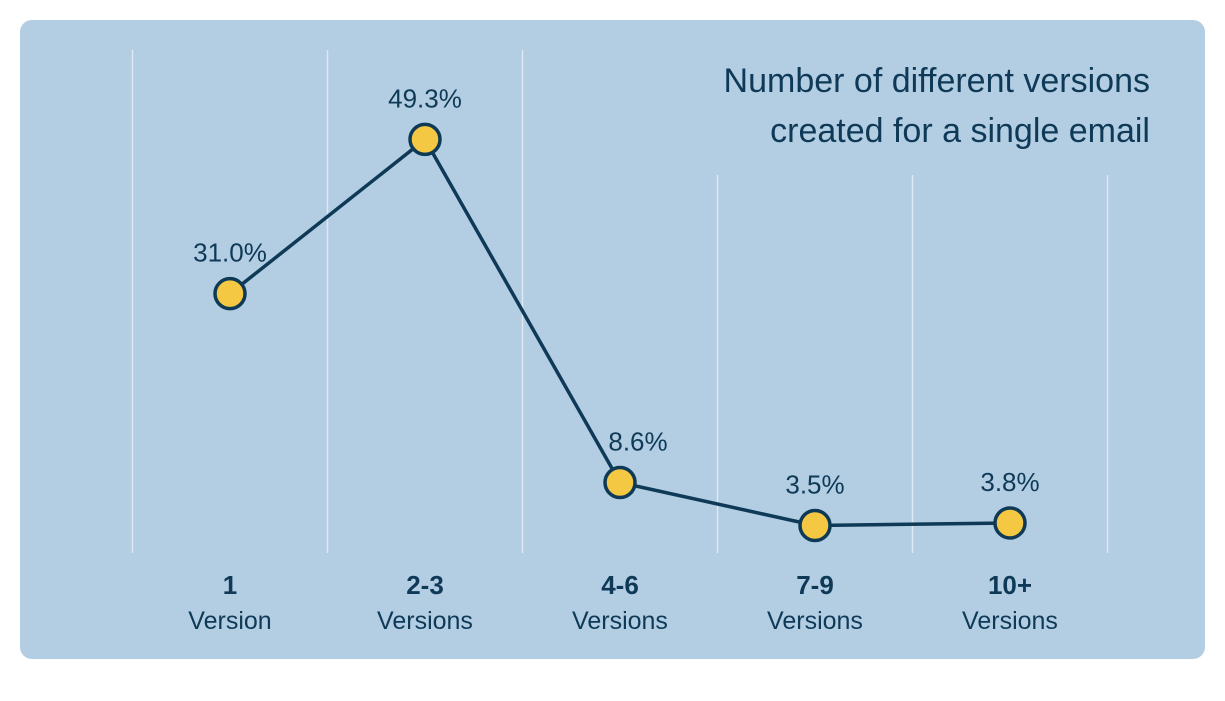  Describe the element at coordinates (637, 442) in the screenshot. I see `data-label: 8.6%` at that location.